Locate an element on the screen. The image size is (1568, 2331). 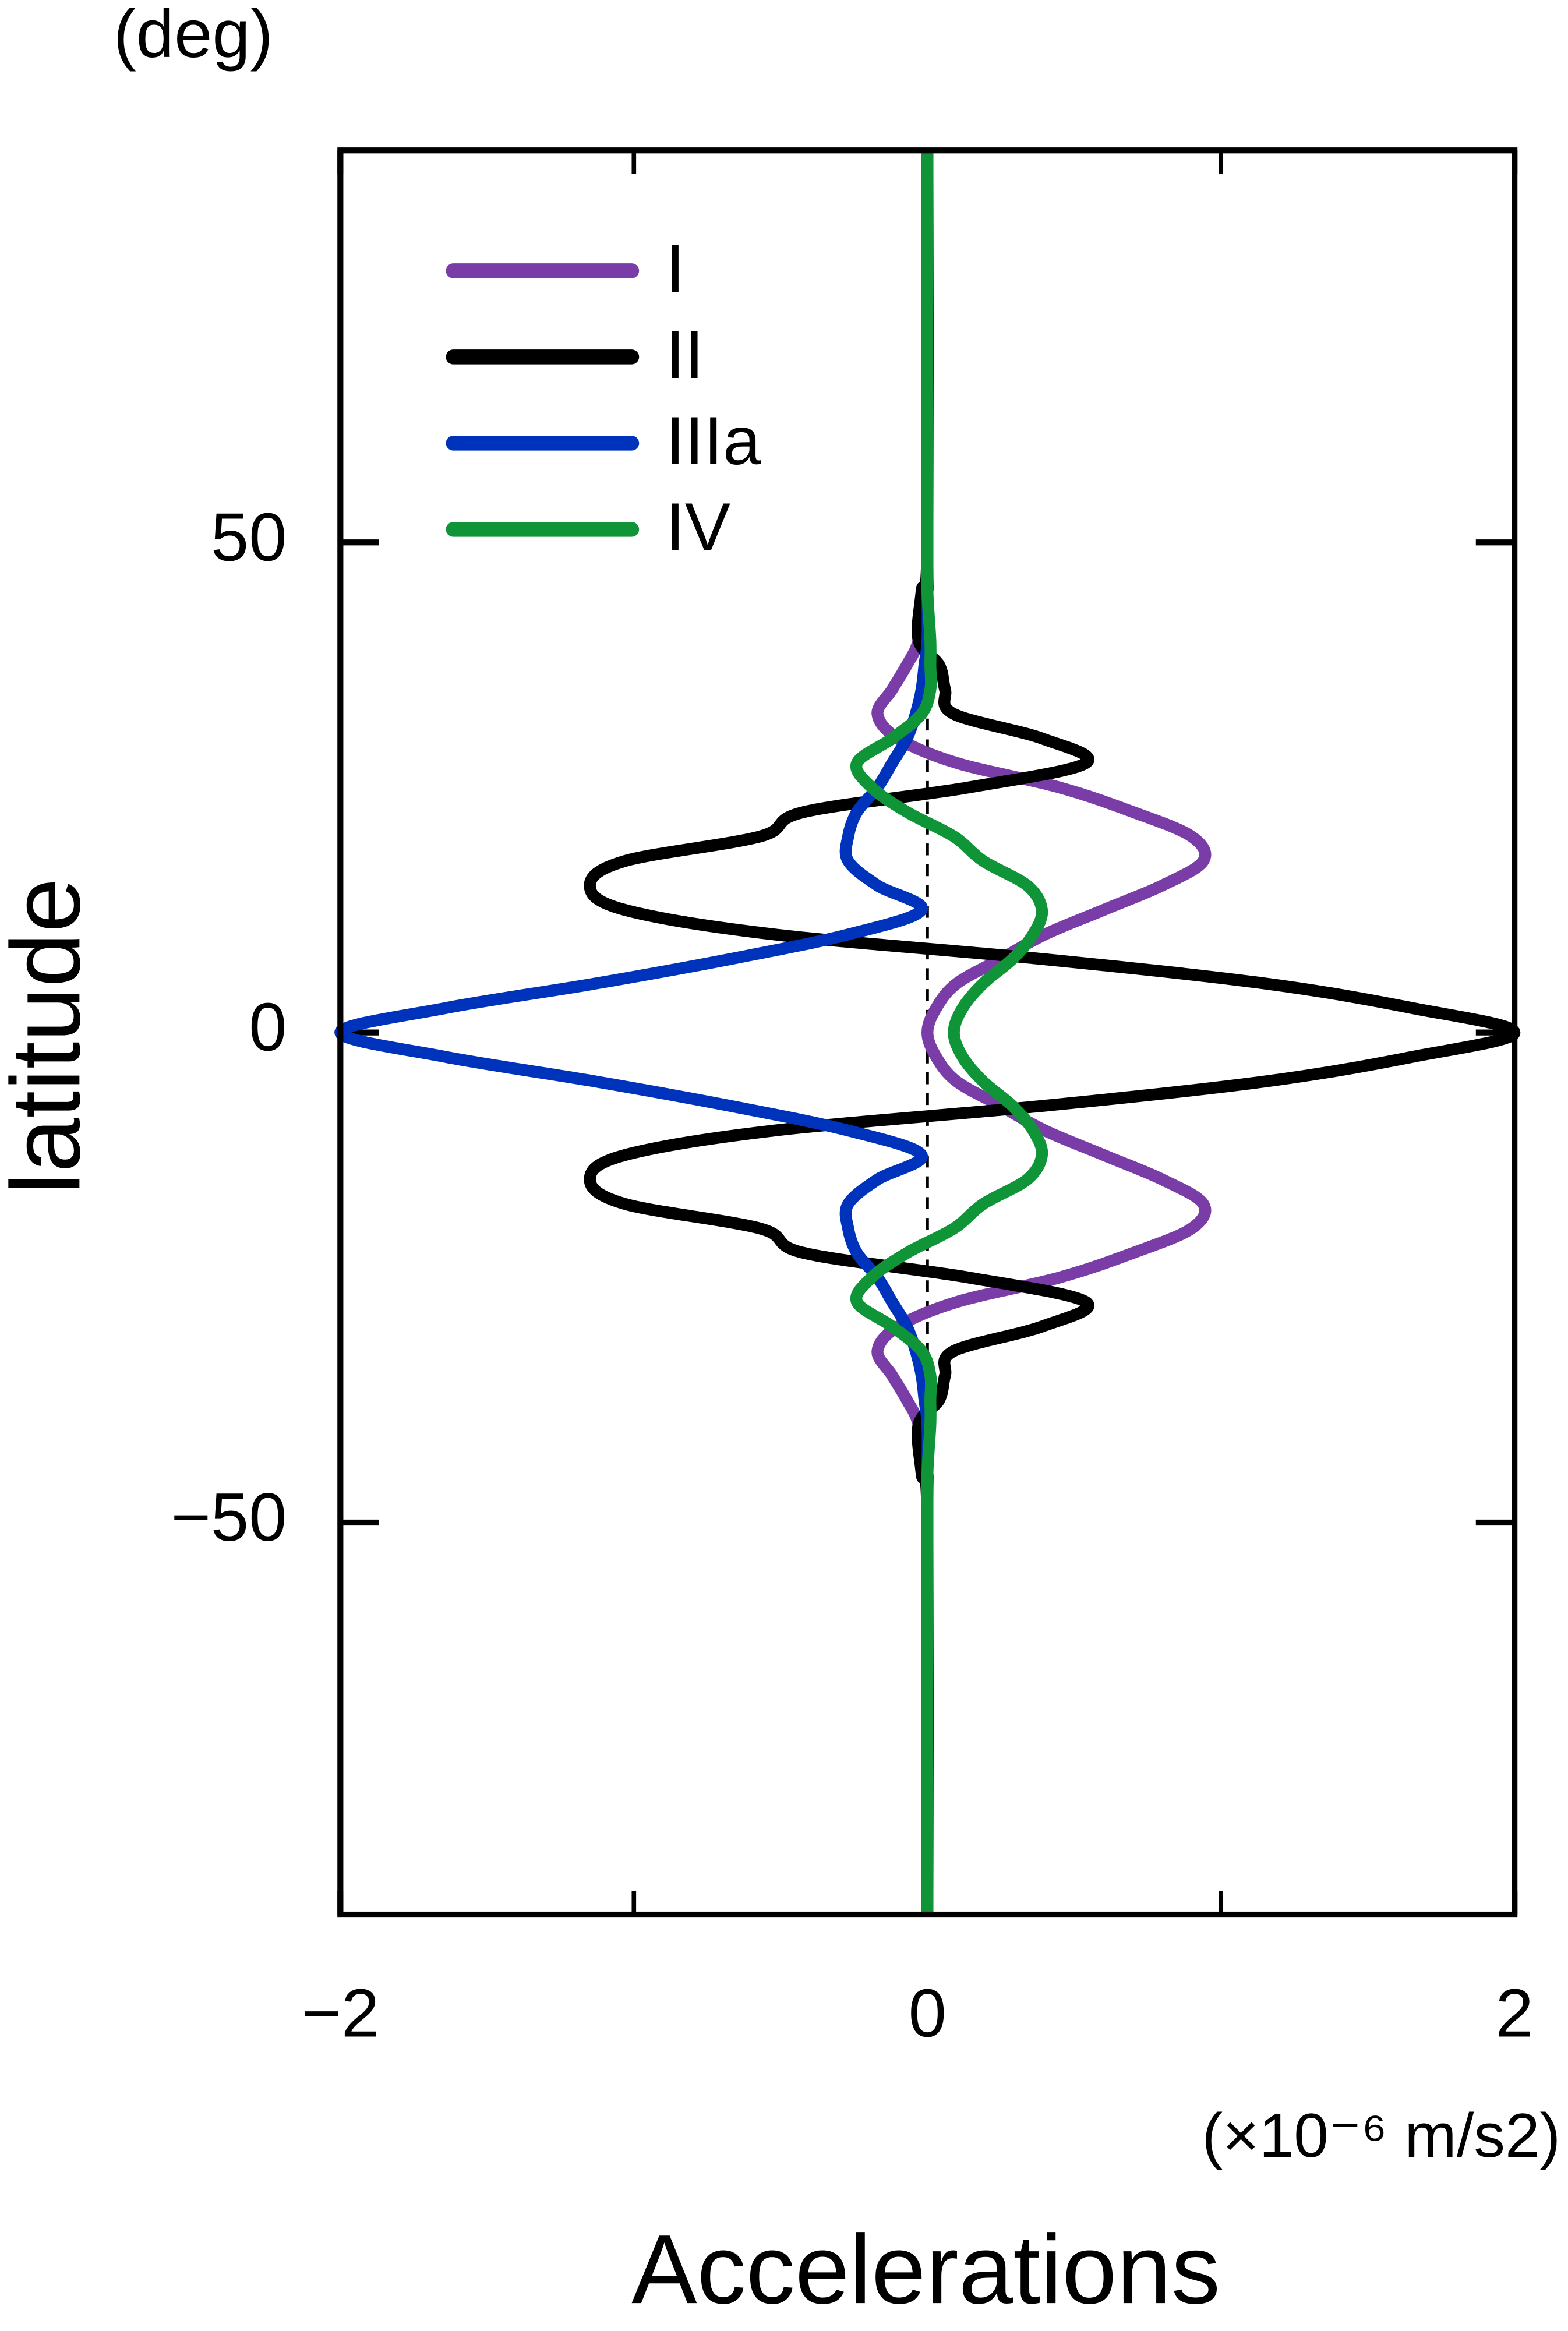
x-axis-label: Accelerations is located at coordinates (925, 2269).